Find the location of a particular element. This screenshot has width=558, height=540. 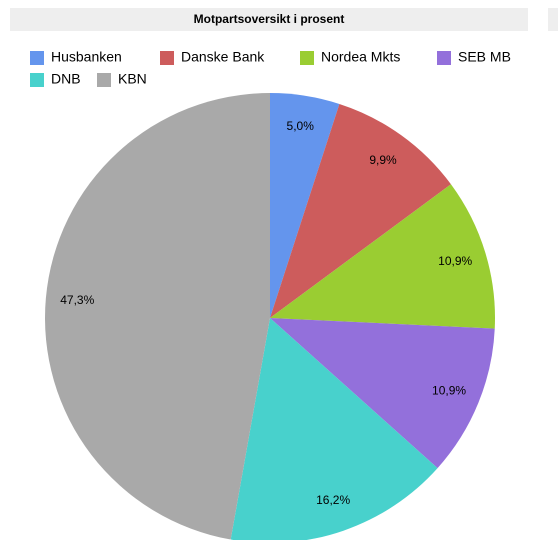

neighbor-panel is located at coordinates (553, 19).